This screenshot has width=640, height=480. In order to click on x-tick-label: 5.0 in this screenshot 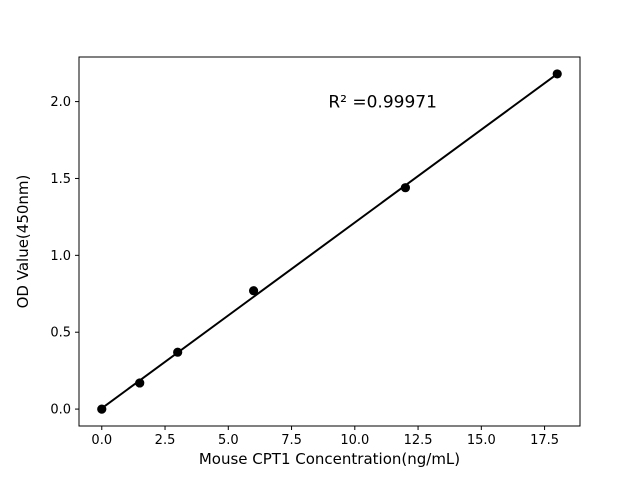, I will do `click(228, 440)`.